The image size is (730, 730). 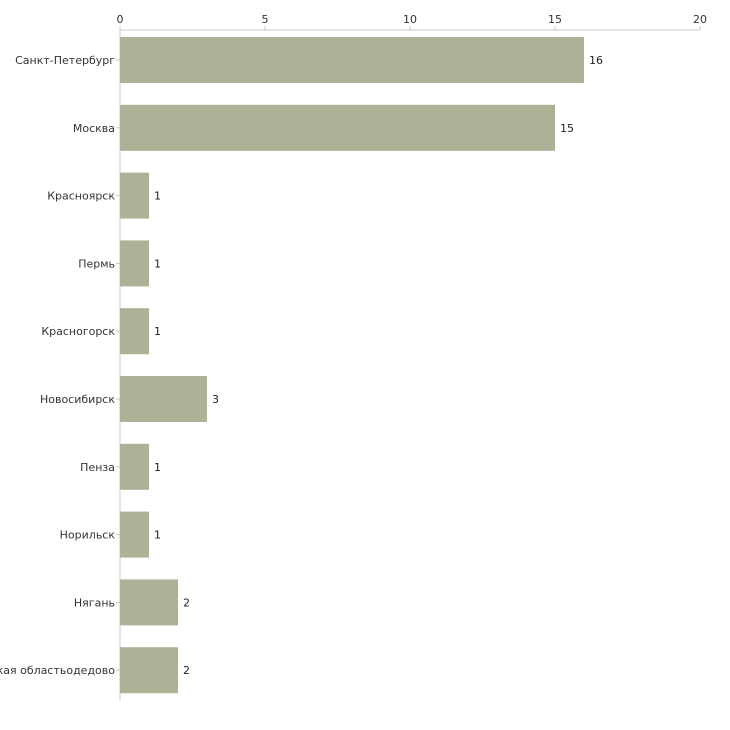 I want to click on category-label: ская областьодедово, so click(x=57, y=670).